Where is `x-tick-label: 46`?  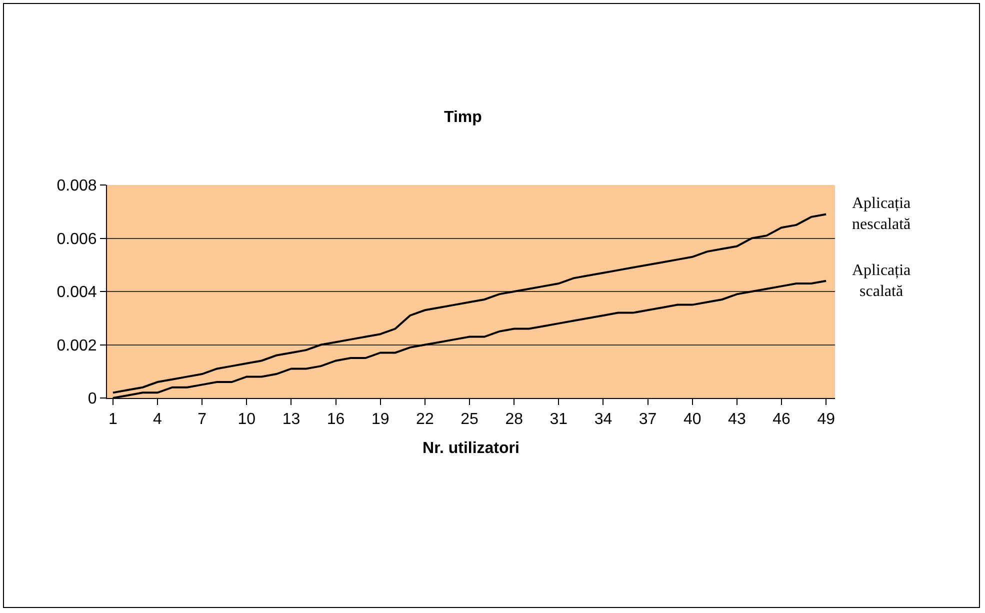 x-tick-label: 46 is located at coordinates (781, 419).